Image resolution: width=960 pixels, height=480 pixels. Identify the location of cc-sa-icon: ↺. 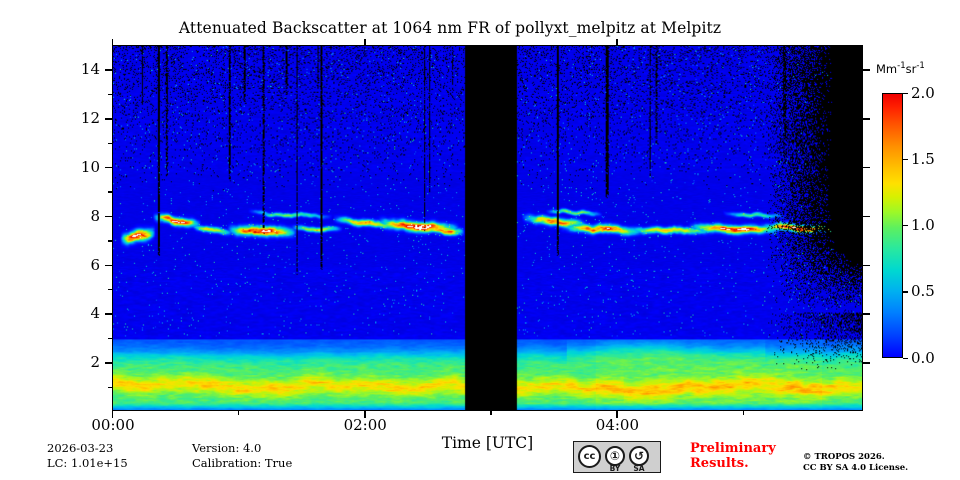
(639, 456).